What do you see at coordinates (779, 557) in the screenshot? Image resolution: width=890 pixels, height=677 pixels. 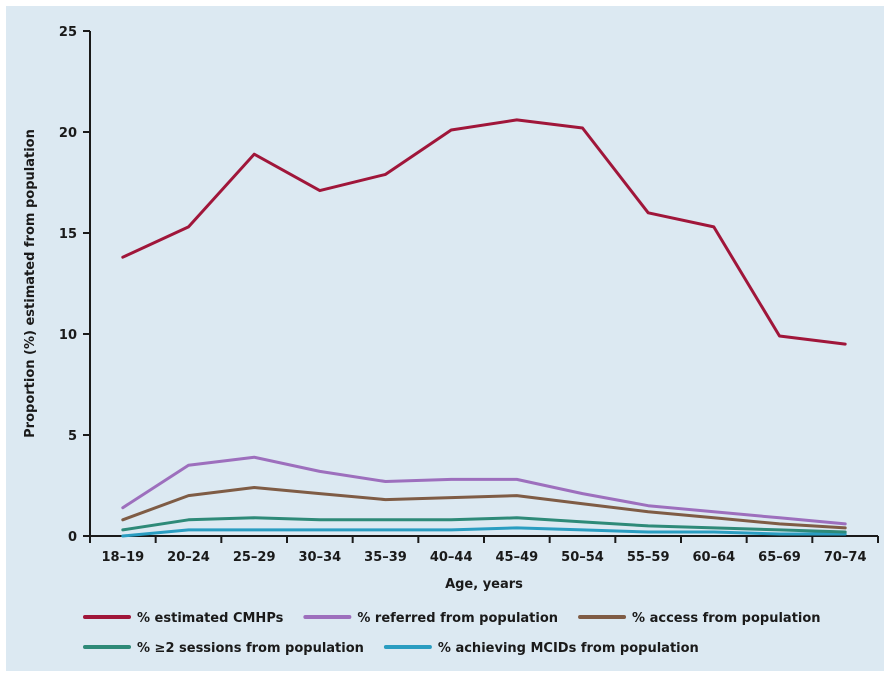 I see `x-tick-label: 65–69` at bounding box center [779, 557].